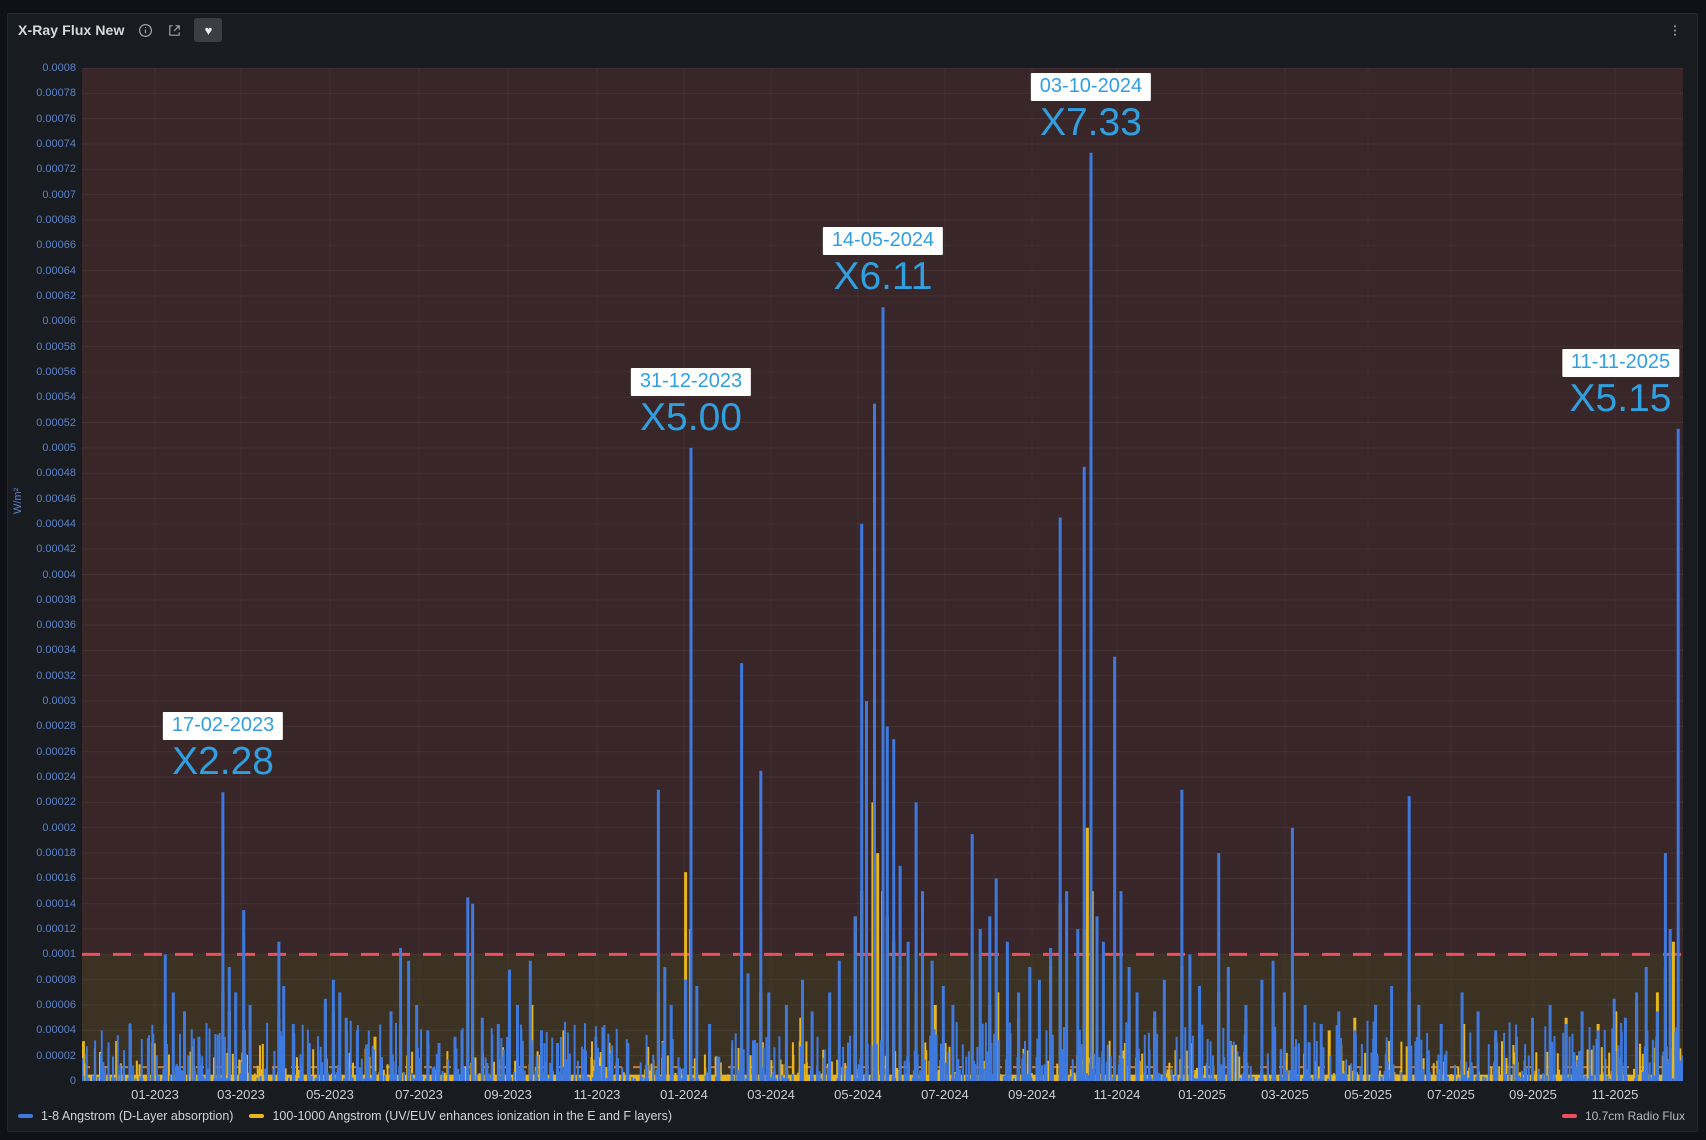 This screenshot has height=1140, width=1706. Describe the element at coordinates (56, 929) in the screenshot. I see `y-tick-label: 0.00012` at that location.